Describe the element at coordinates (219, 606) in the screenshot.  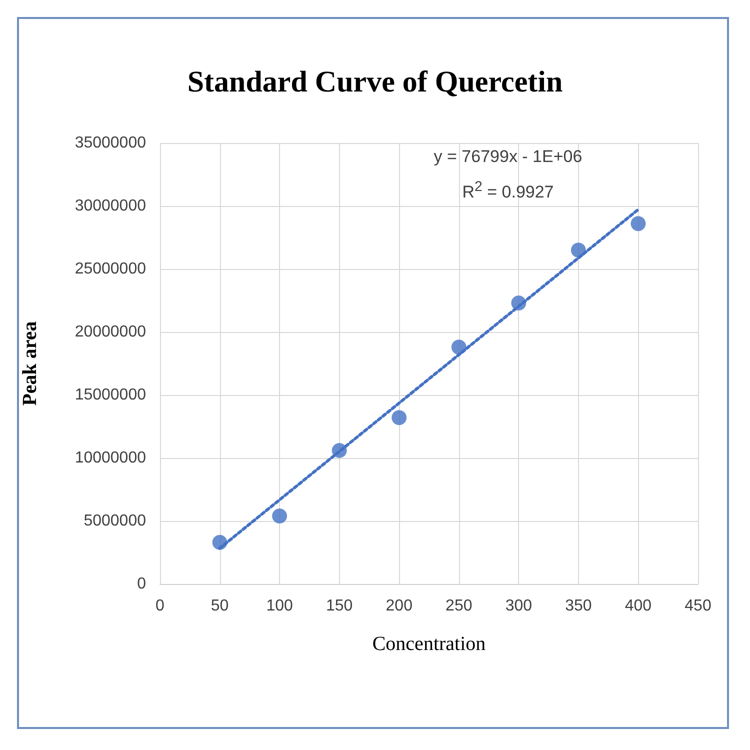
I see `x-tick-label: 50` at that location.